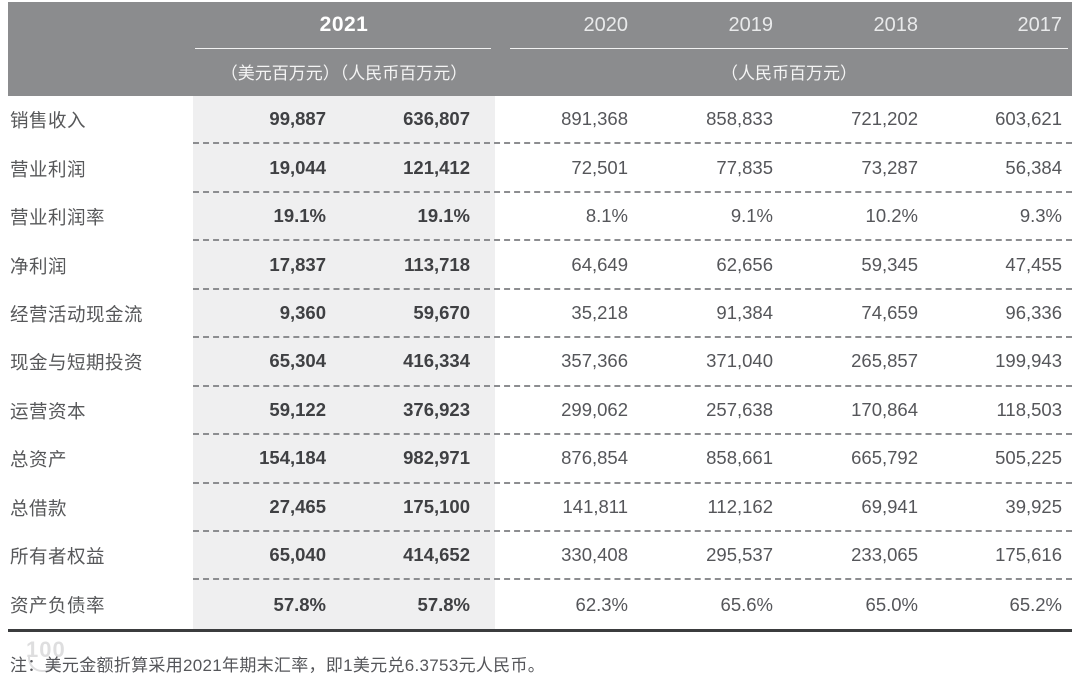  I want to click on value-2019: 112,162, so click(740, 506).